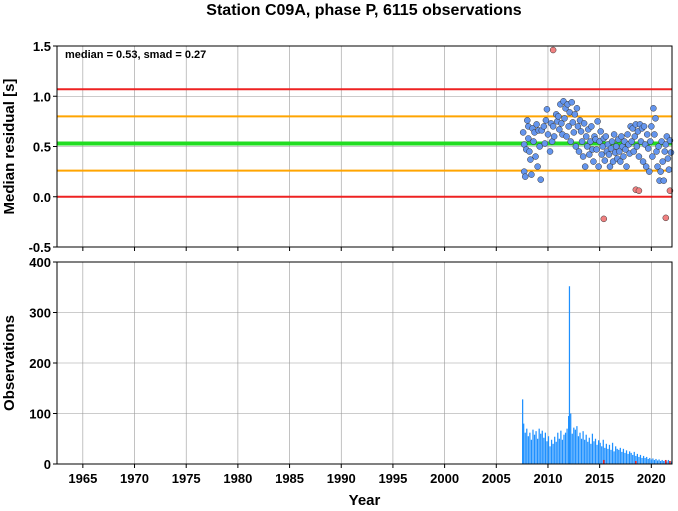  What do you see at coordinates (367, 249) in the screenshot?
I see `residual-x-ticks` at bounding box center [367, 249].